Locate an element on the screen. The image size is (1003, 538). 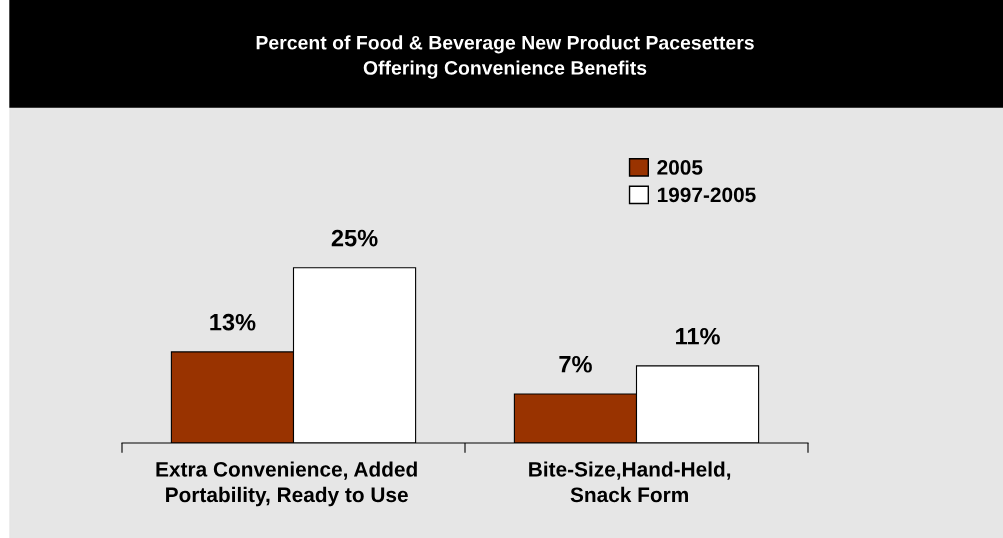
data-label: 13% is located at coordinates (233, 322).